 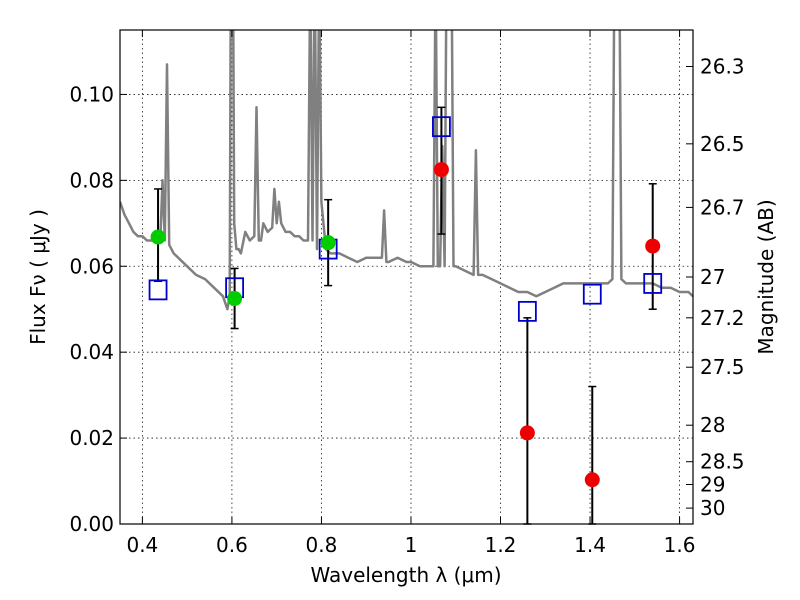 I want to click on y-right-tick-label: 26.3, so click(x=722, y=67).